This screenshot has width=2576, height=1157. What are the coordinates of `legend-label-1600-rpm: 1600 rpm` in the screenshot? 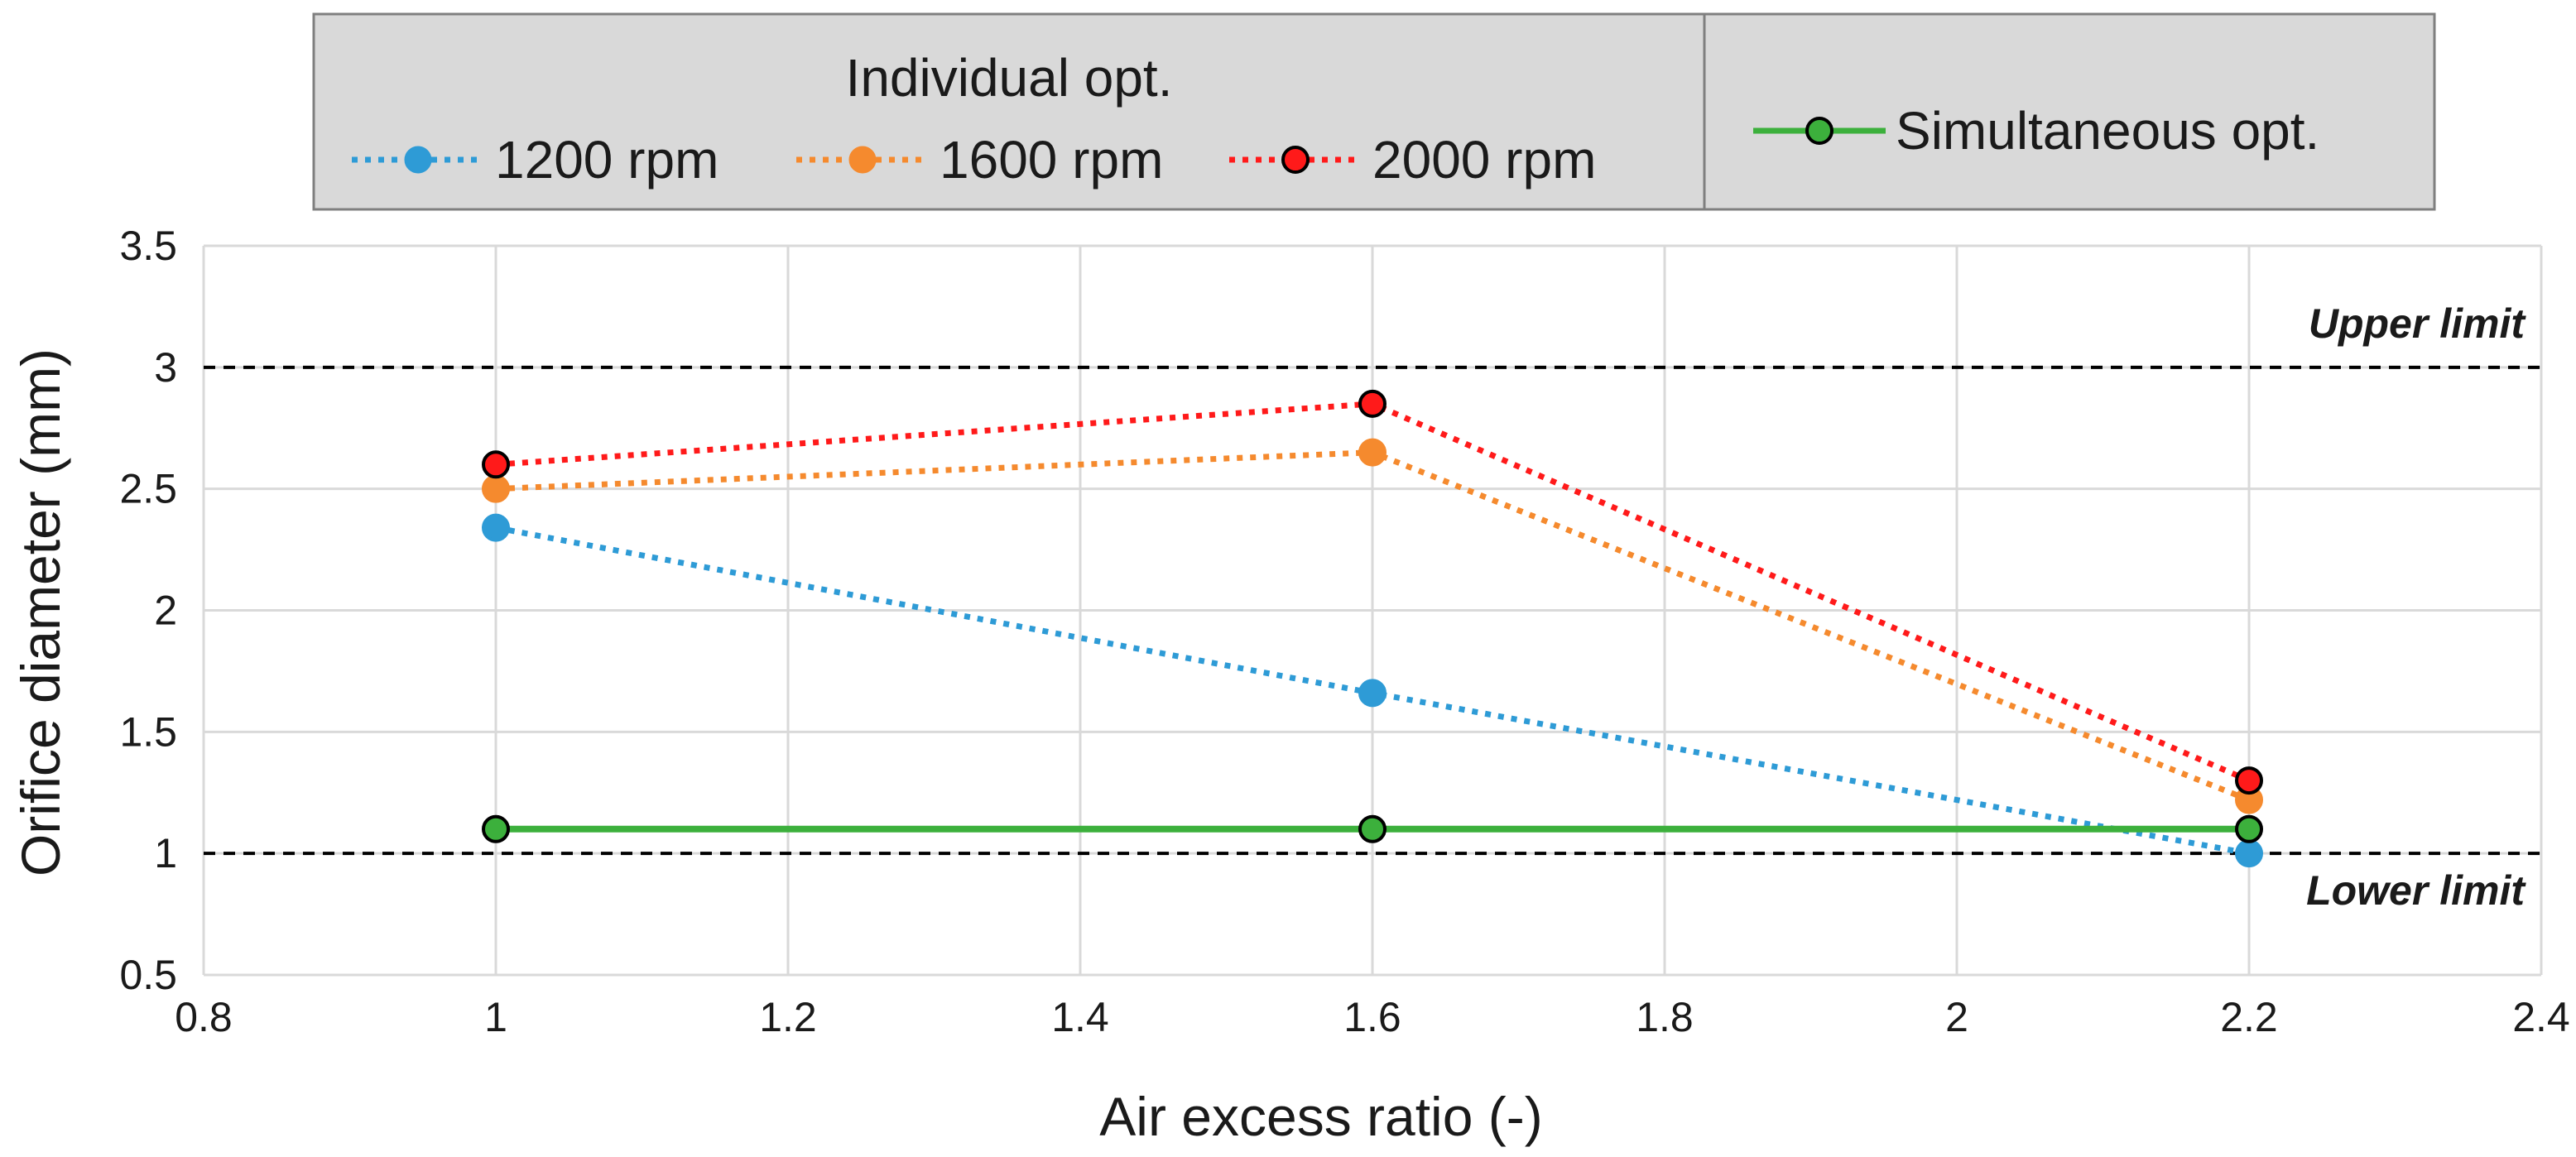 It's located at (1051, 160).